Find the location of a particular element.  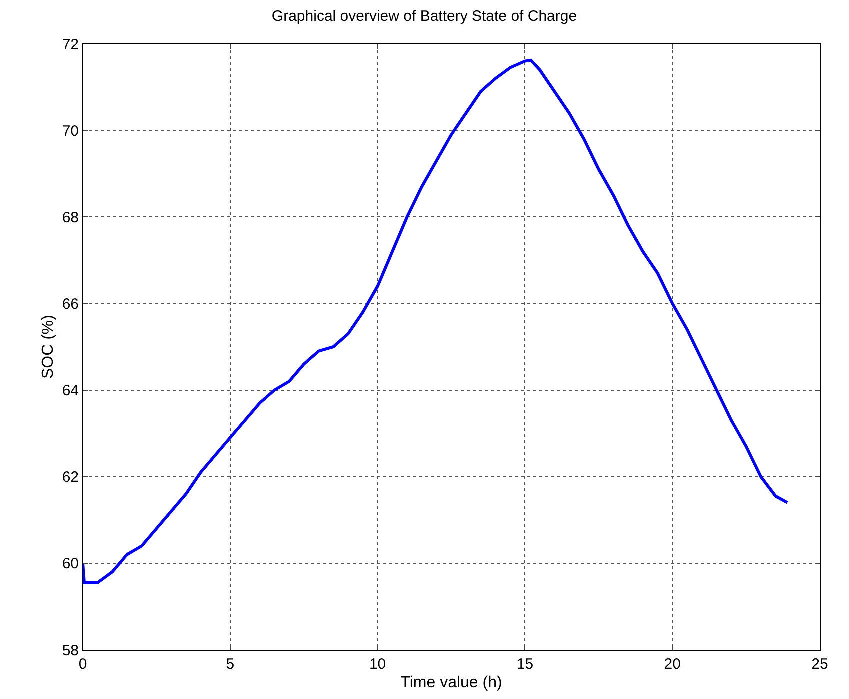

y-tick-label: 66 is located at coordinates (70, 304).